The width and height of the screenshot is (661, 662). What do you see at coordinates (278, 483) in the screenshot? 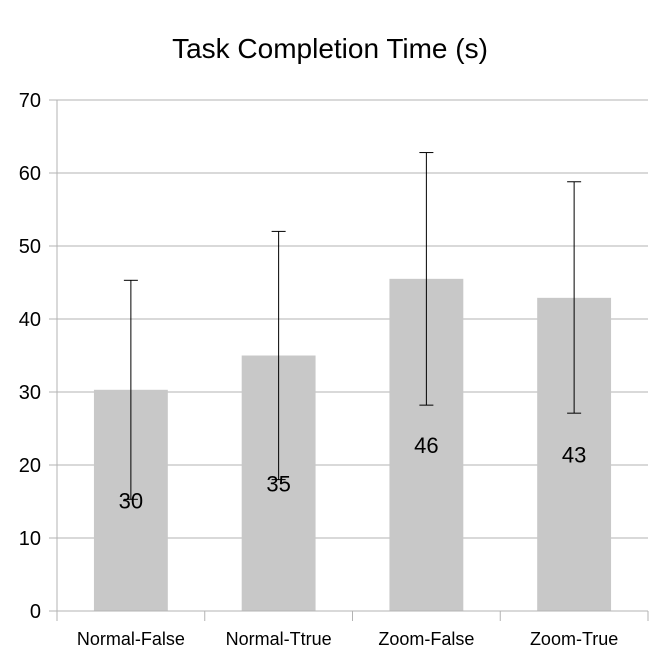
I see `data-label: 35` at bounding box center [278, 483].